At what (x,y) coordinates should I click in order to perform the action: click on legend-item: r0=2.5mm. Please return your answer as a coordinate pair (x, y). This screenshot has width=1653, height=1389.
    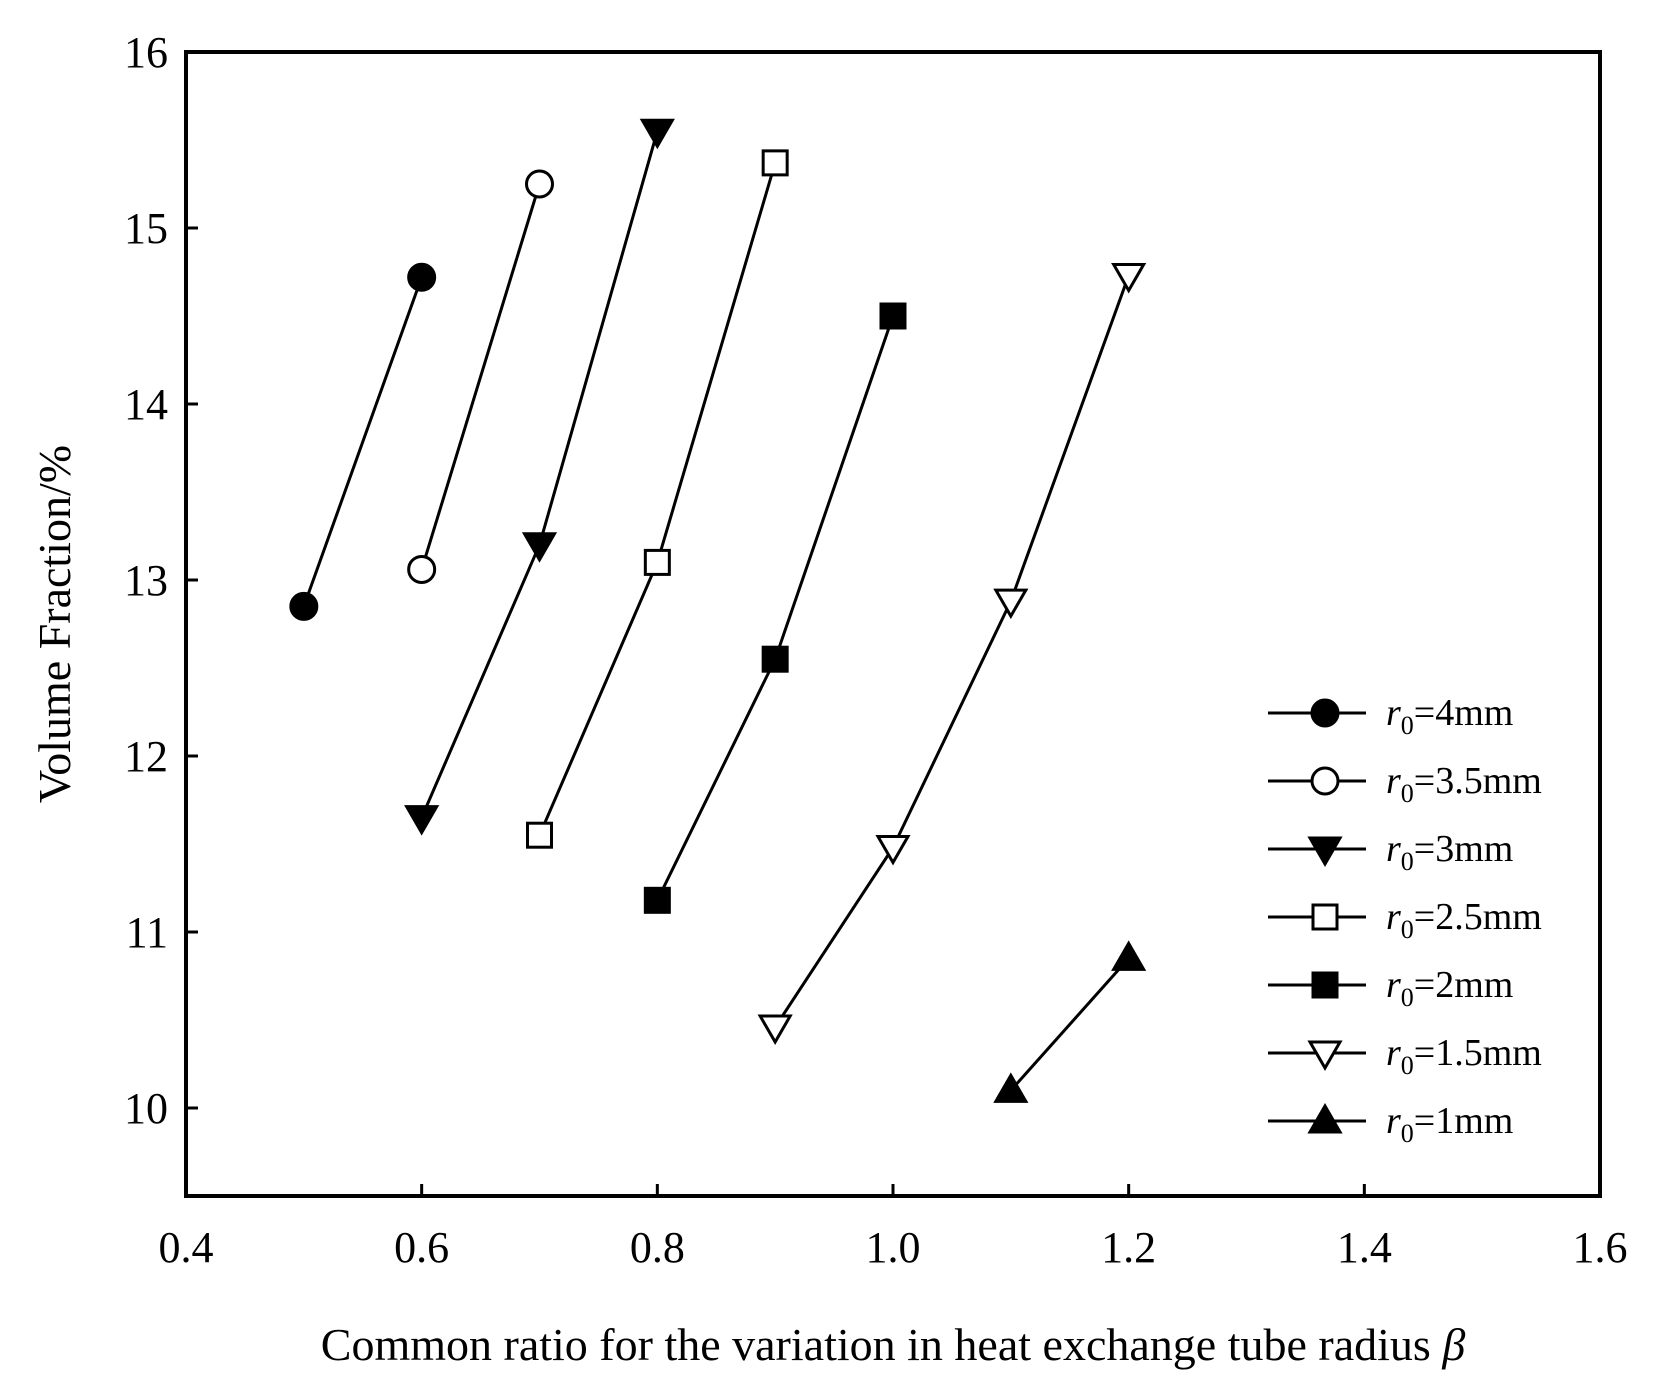
    Looking at the image, I should click on (1405, 920).